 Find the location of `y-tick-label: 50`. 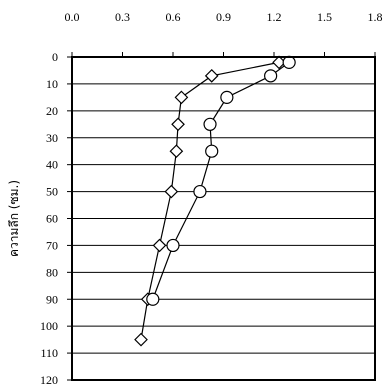

y-tick-label: 50 is located at coordinates (52, 192).